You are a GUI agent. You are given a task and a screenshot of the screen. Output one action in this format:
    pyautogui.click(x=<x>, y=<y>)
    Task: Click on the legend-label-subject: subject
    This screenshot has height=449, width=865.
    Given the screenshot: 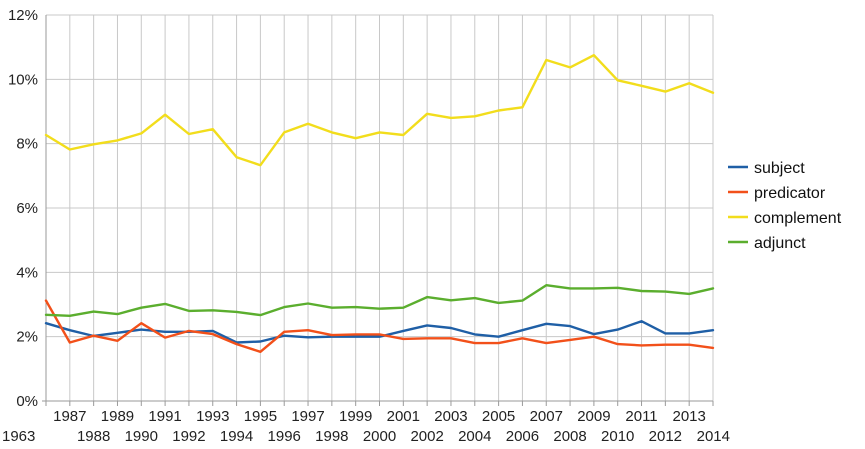 What is the action you would take?
    pyautogui.click(x=779, y=168)
    